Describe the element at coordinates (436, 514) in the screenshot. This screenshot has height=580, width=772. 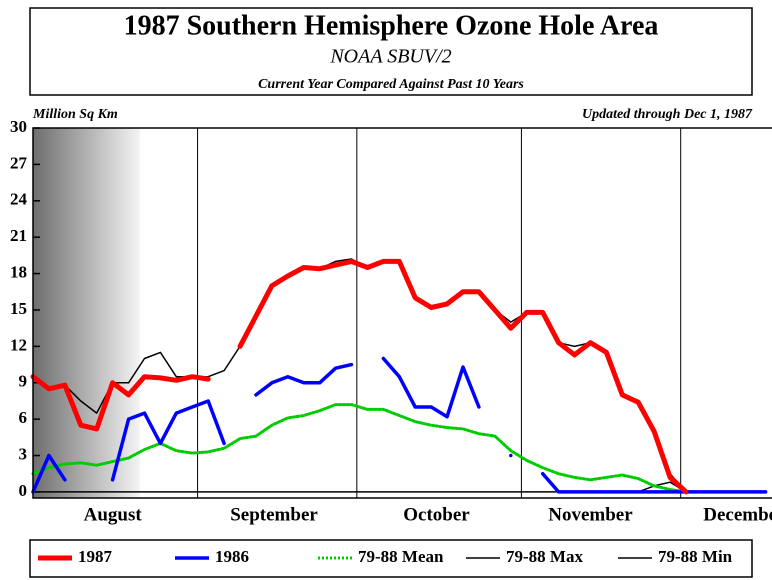
I see `x-tick-label: October` at that location.